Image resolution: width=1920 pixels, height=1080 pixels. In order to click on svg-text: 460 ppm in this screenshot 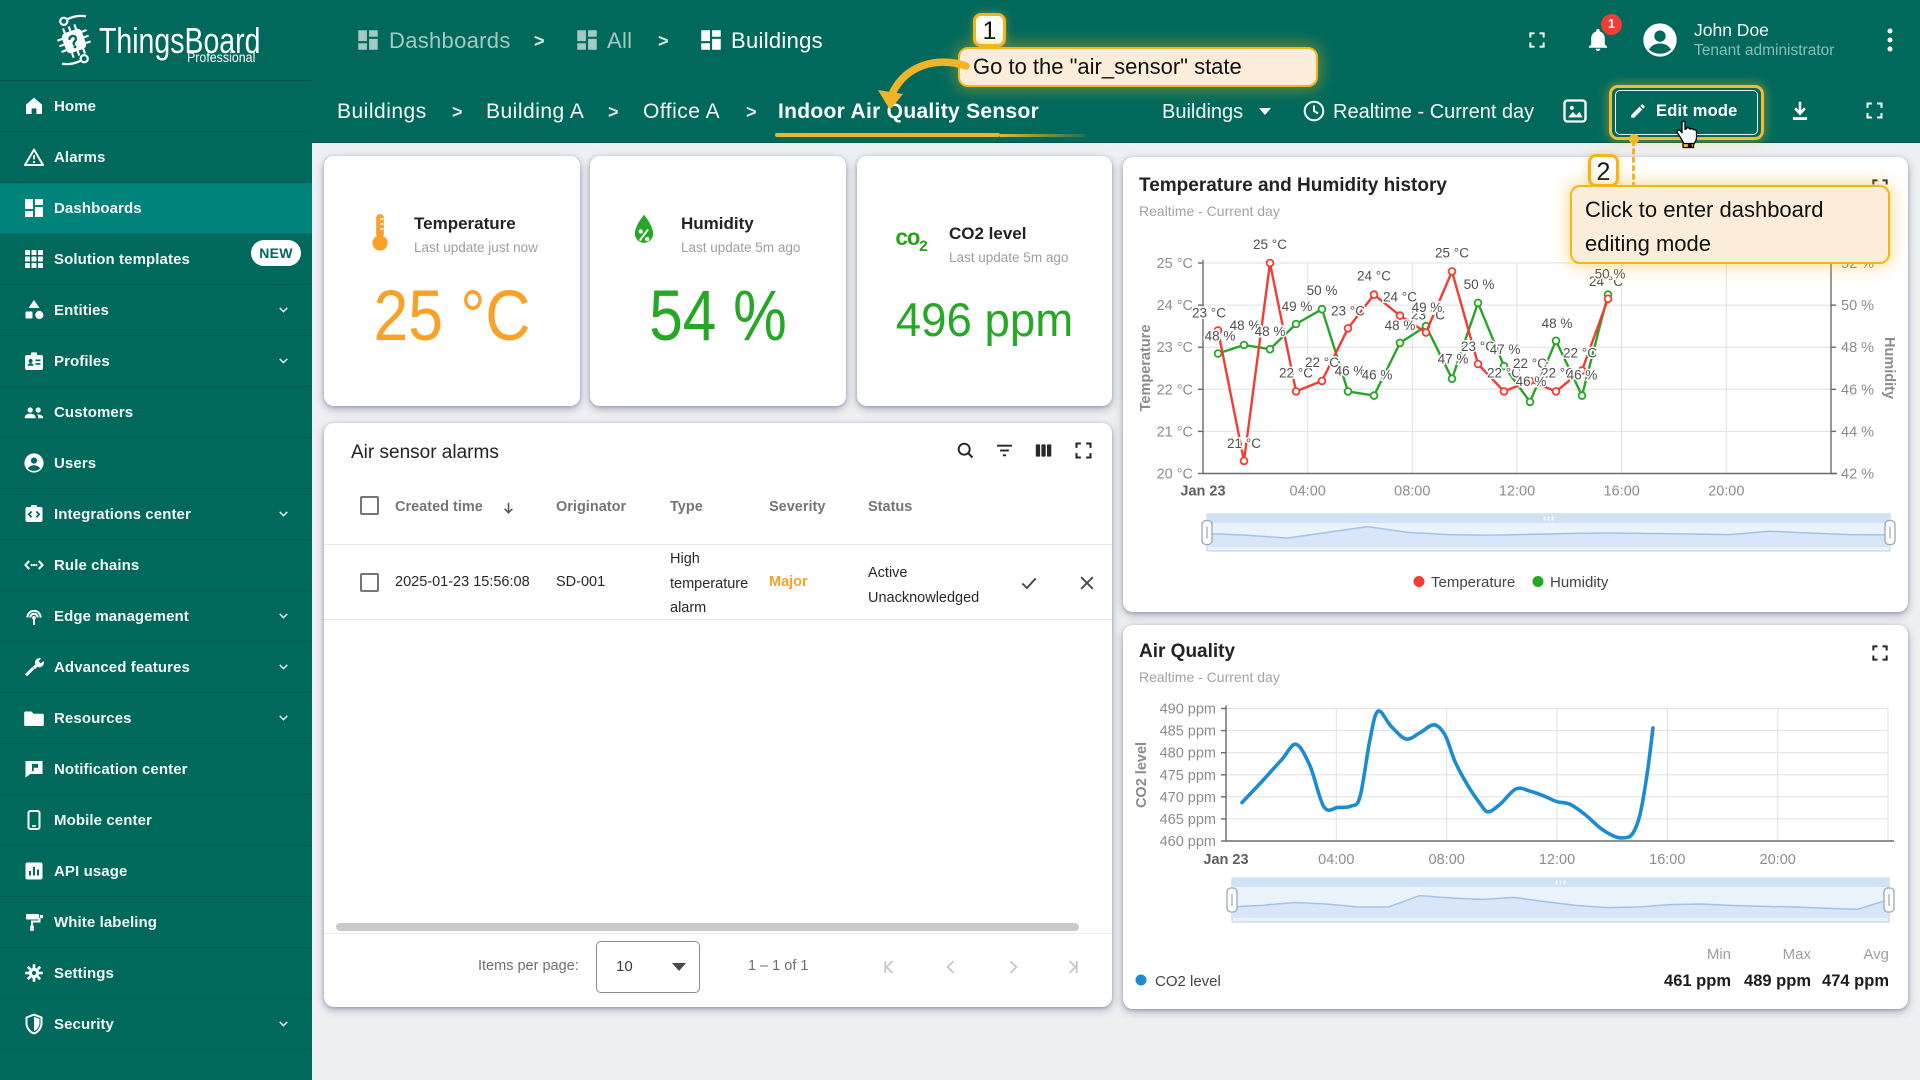, I will do `click(1188, 842)`.